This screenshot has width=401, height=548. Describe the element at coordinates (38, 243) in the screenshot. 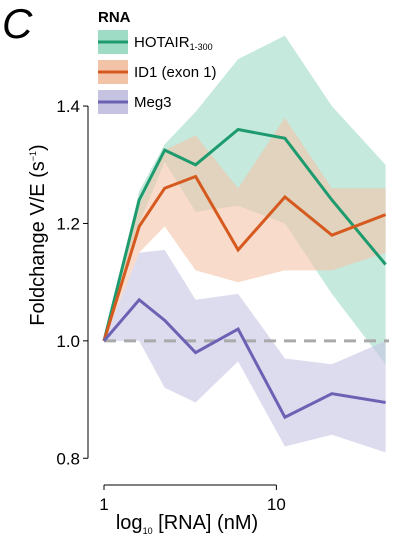

I see `y-axis-title-main: Foldchange V/E (s` at that location.